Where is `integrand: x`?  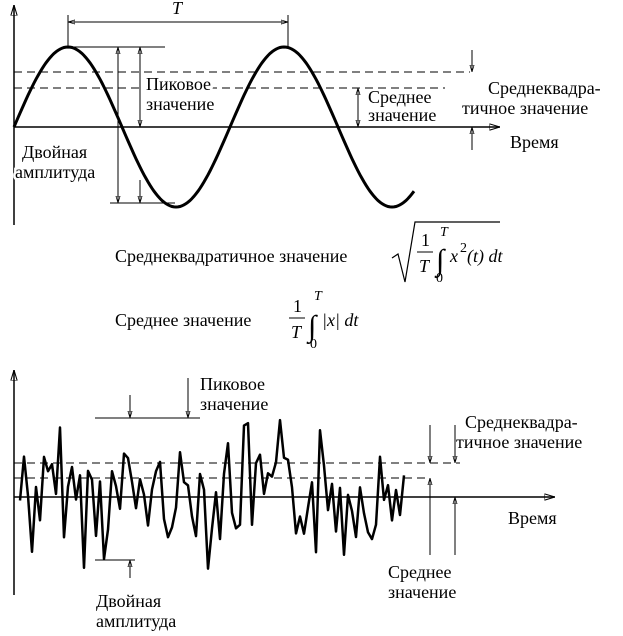
integrand: x is located at coordinates (453, 256).